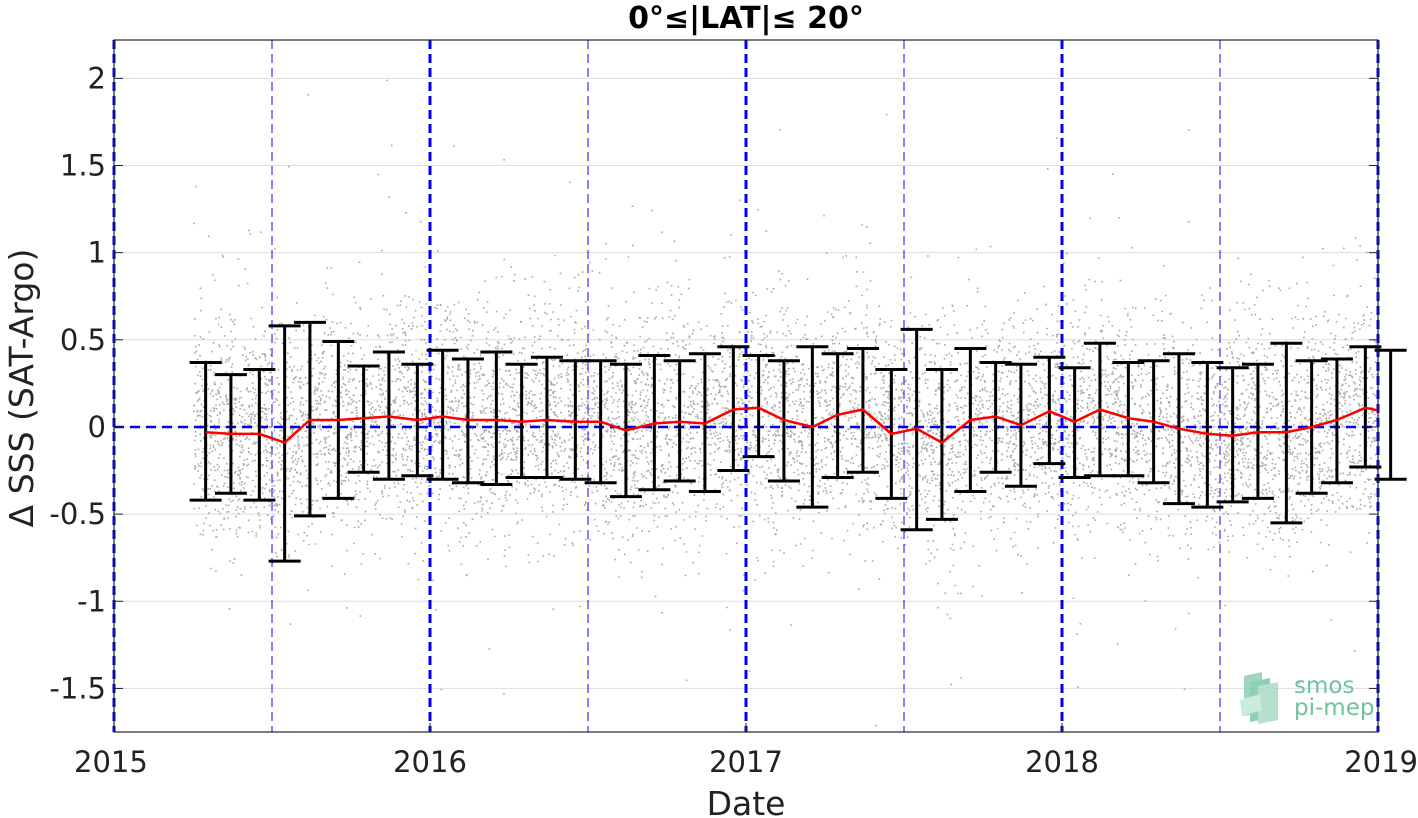  Describe the element at coordinates (111, 762) in the screenshot. I see `x-tick-label-0: 2015` at that location.